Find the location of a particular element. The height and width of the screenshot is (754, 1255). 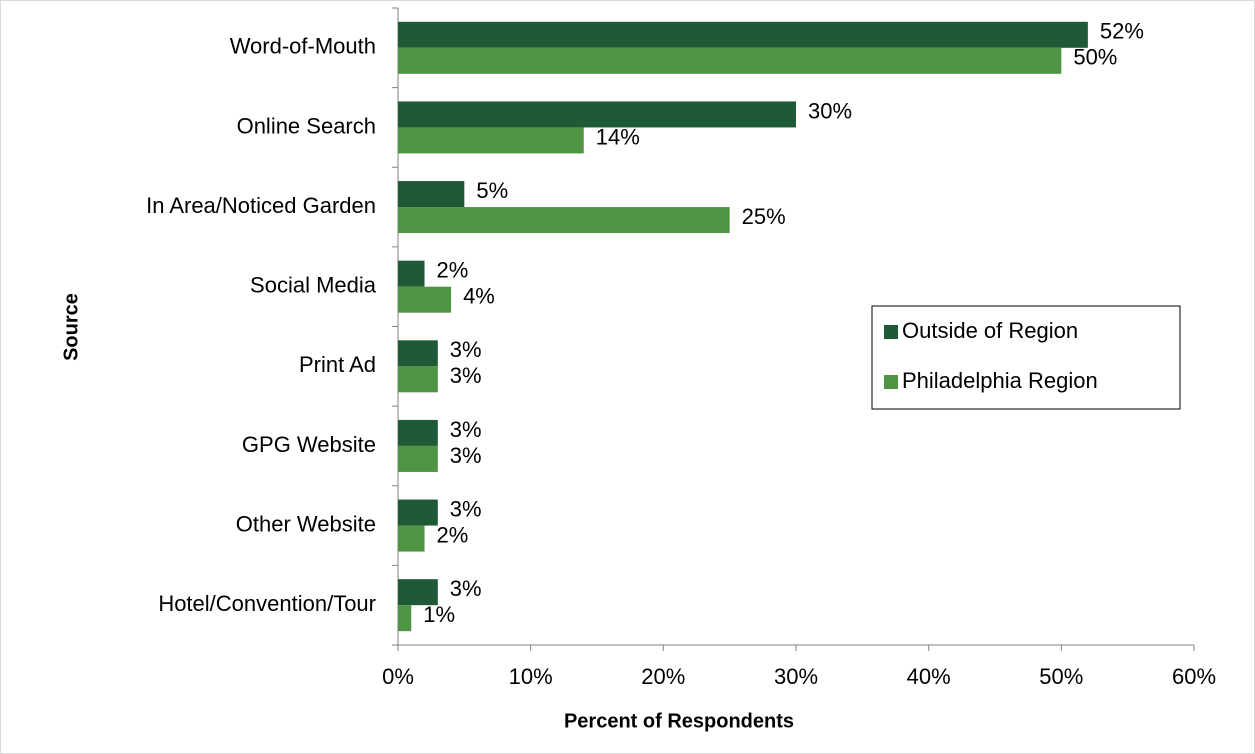

y-tick-label: Print Ad is located at coordinates (337, 364).